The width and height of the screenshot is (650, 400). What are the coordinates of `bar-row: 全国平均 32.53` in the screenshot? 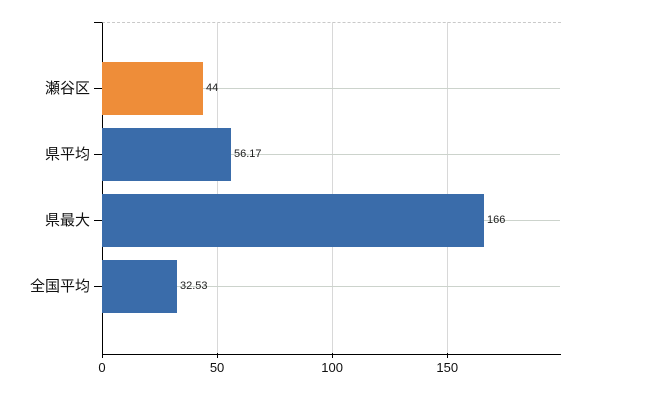 It's located at (325, 287).